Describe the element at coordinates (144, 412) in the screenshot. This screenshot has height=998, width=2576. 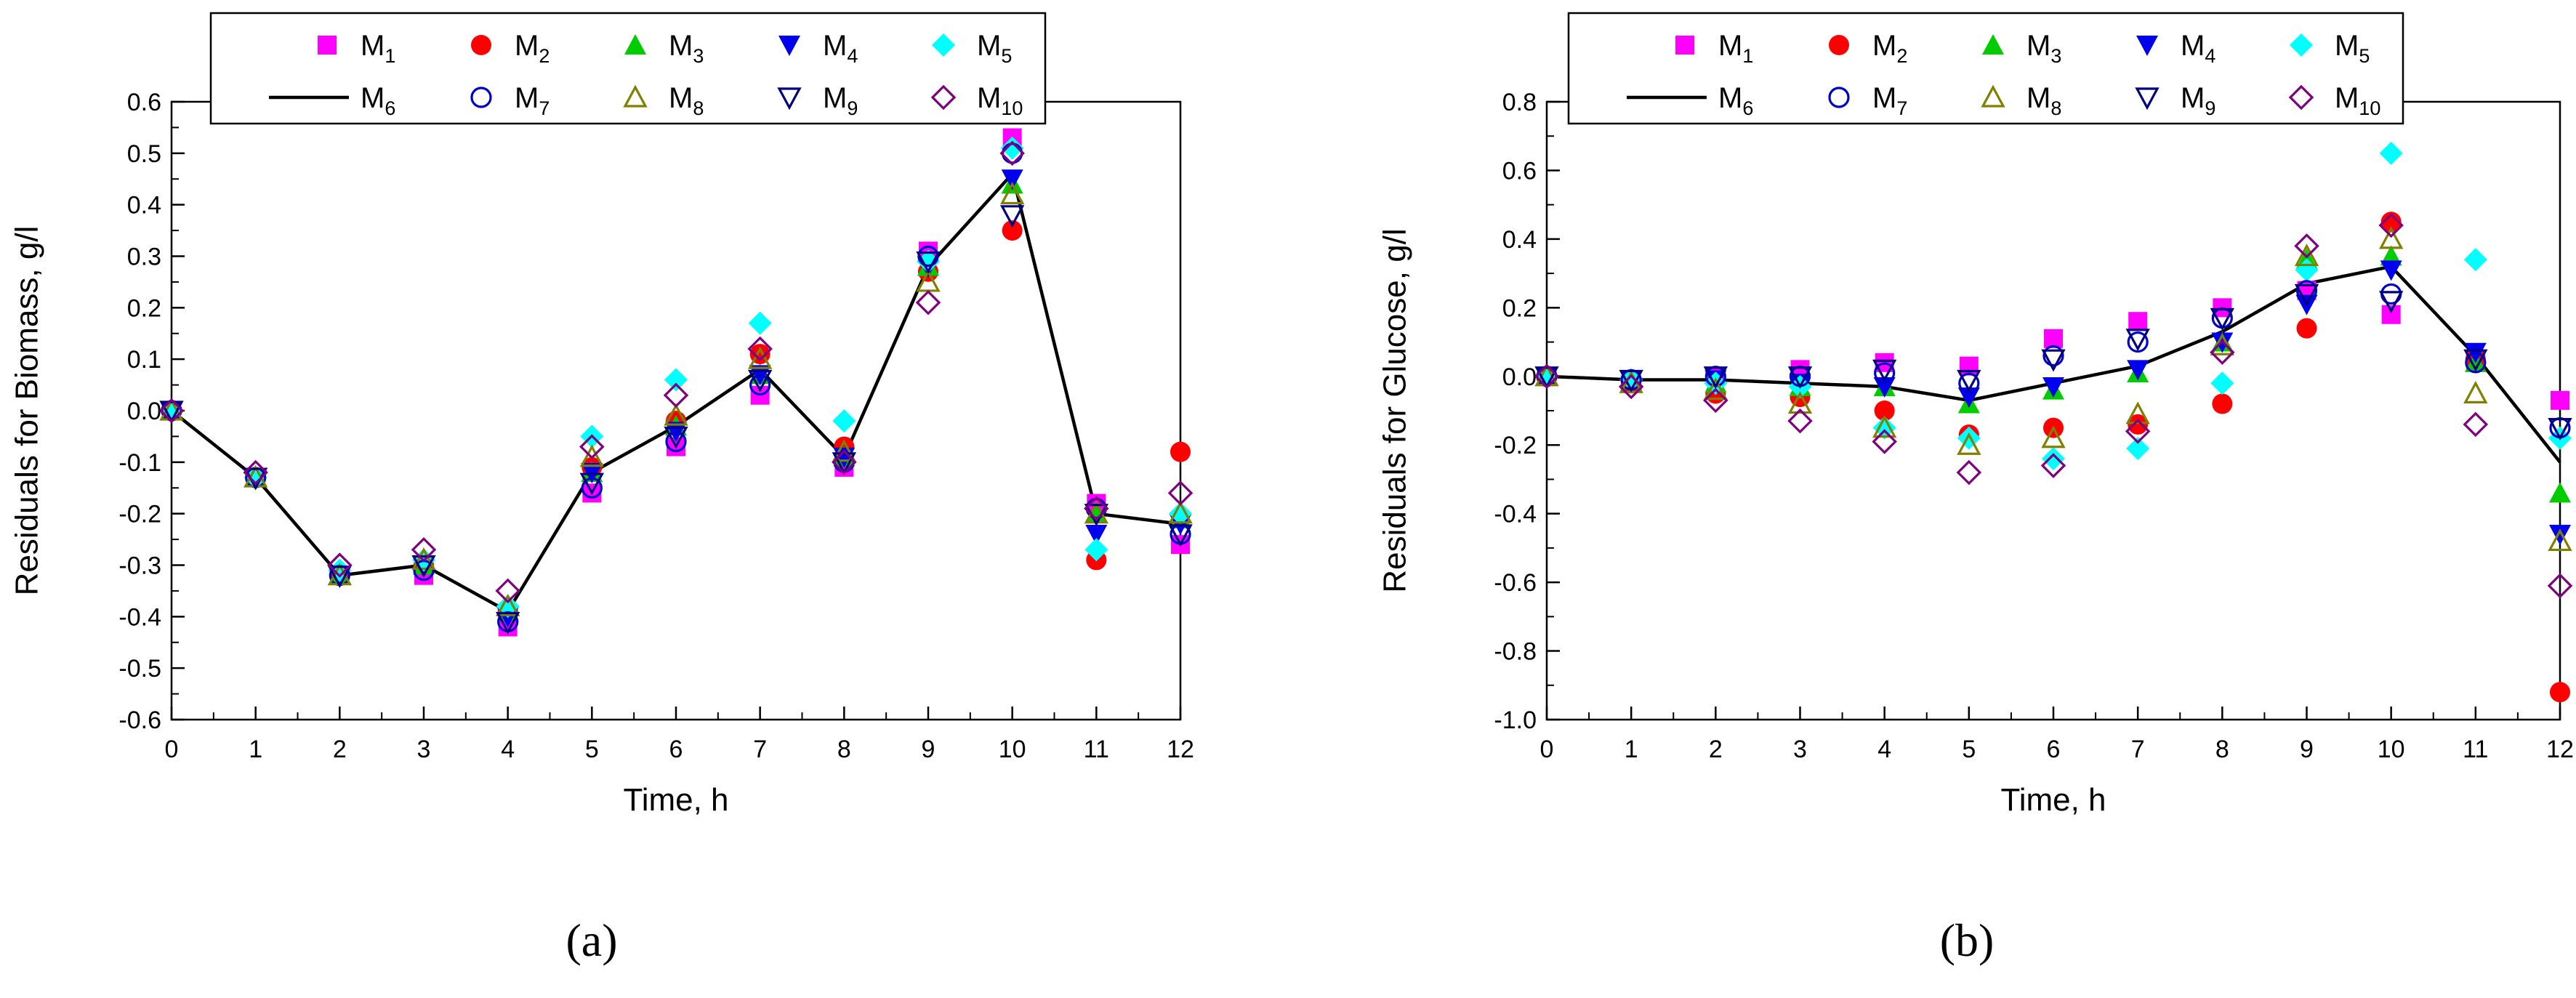
I see `y-tick-label: 0.0` at that location.